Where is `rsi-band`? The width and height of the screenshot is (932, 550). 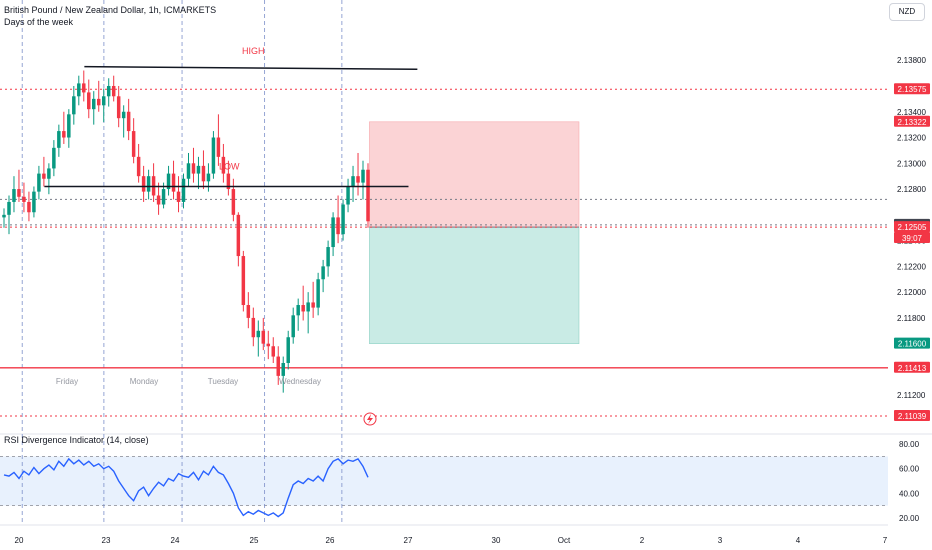 rsi-band is located at coordinates (444, 481).